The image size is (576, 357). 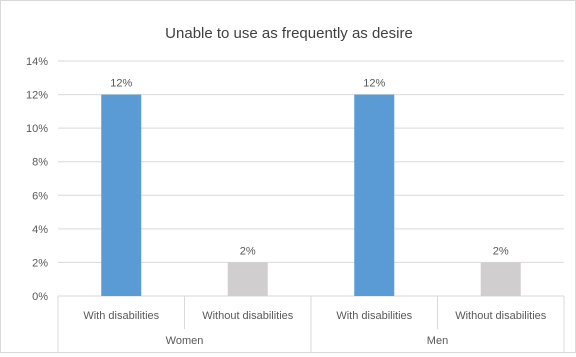 I want to click on y-tick-label: 12%, so click(x=37, y=96).